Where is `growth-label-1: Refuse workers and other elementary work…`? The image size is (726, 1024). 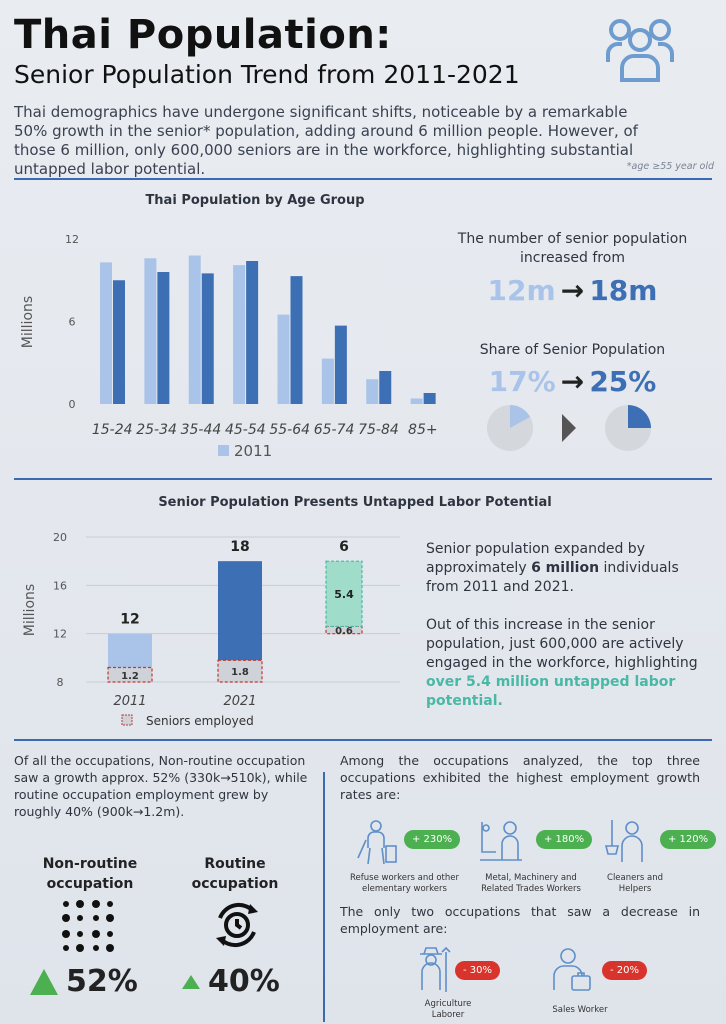 growth-label-1: Refuse workers and other elementary work… is located at coordinates (404, 883).